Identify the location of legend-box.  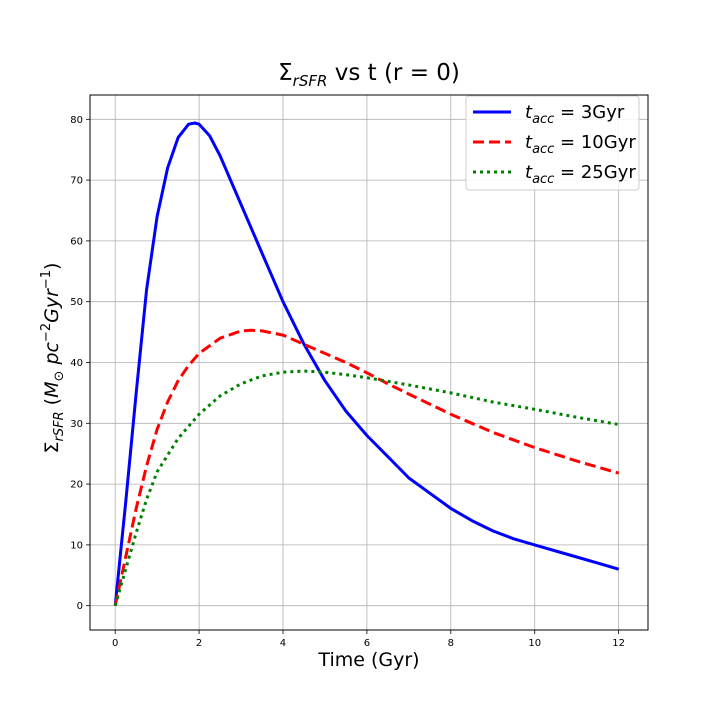
(552, 143).